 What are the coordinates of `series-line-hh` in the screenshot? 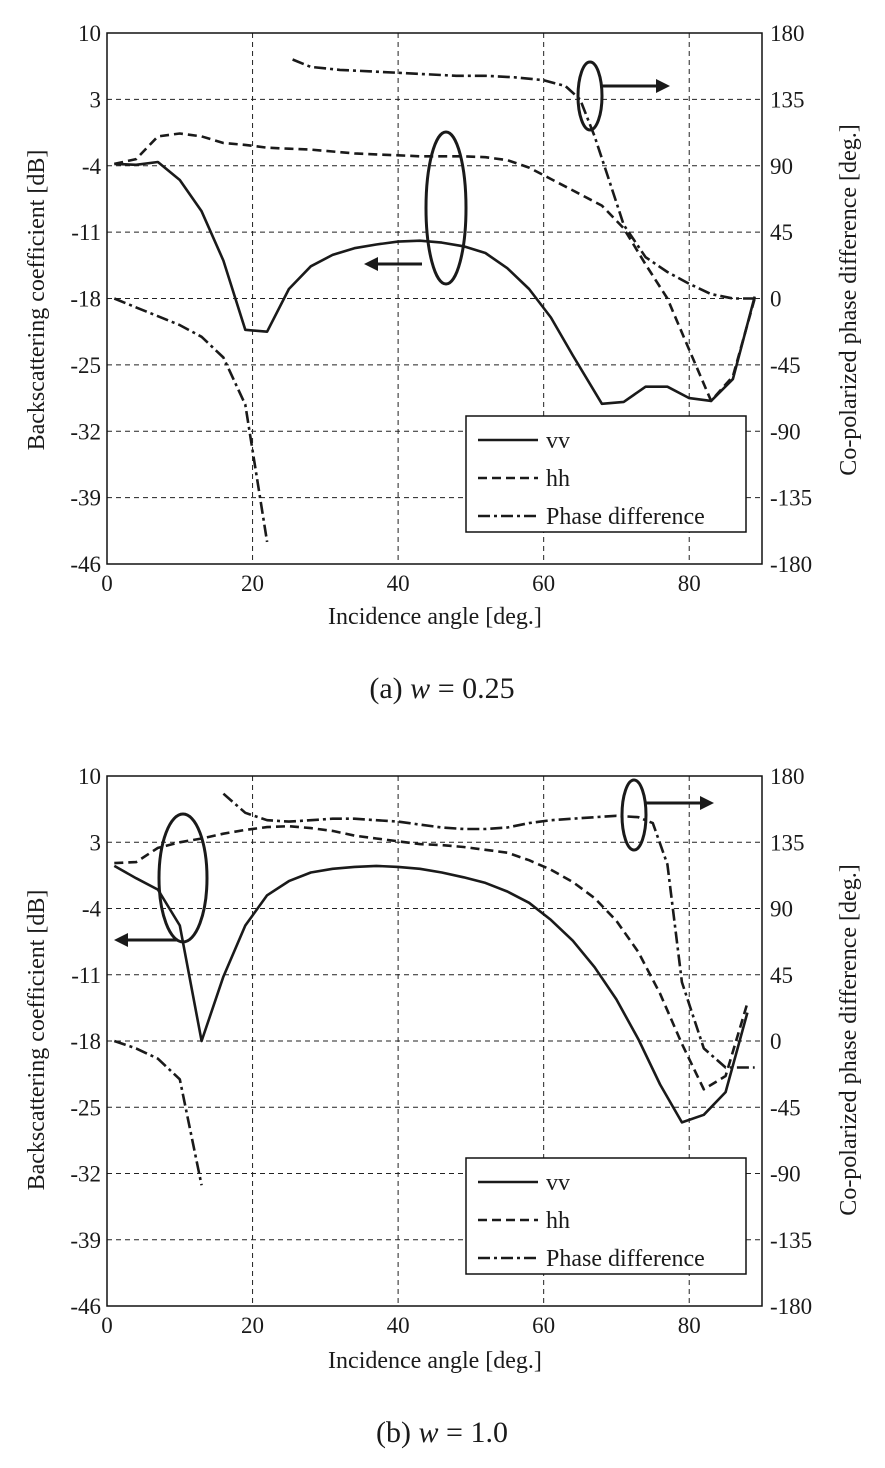 It's located at (431, 957).